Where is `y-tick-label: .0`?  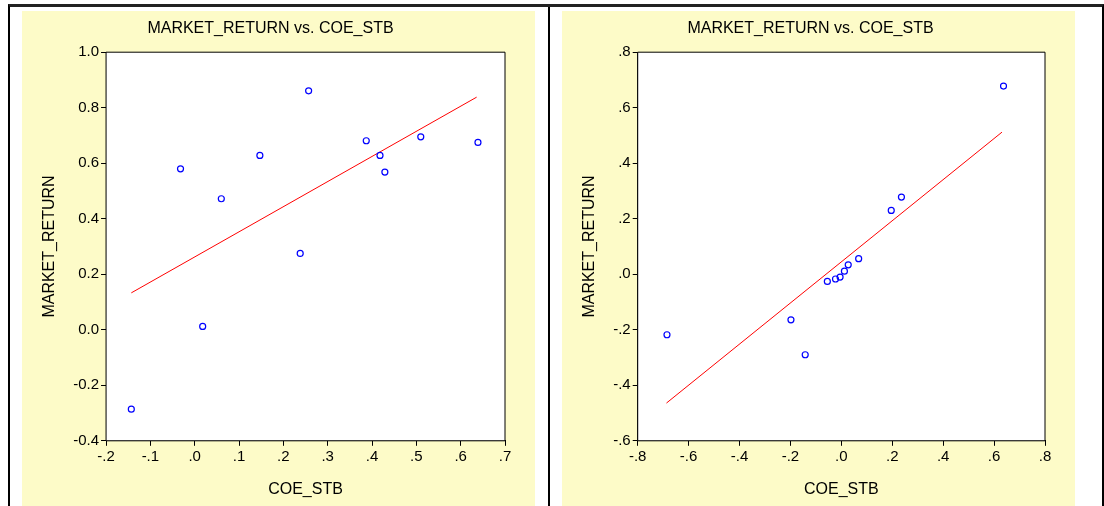 y-tick-label: .0 is located at coordinates (624, 273).